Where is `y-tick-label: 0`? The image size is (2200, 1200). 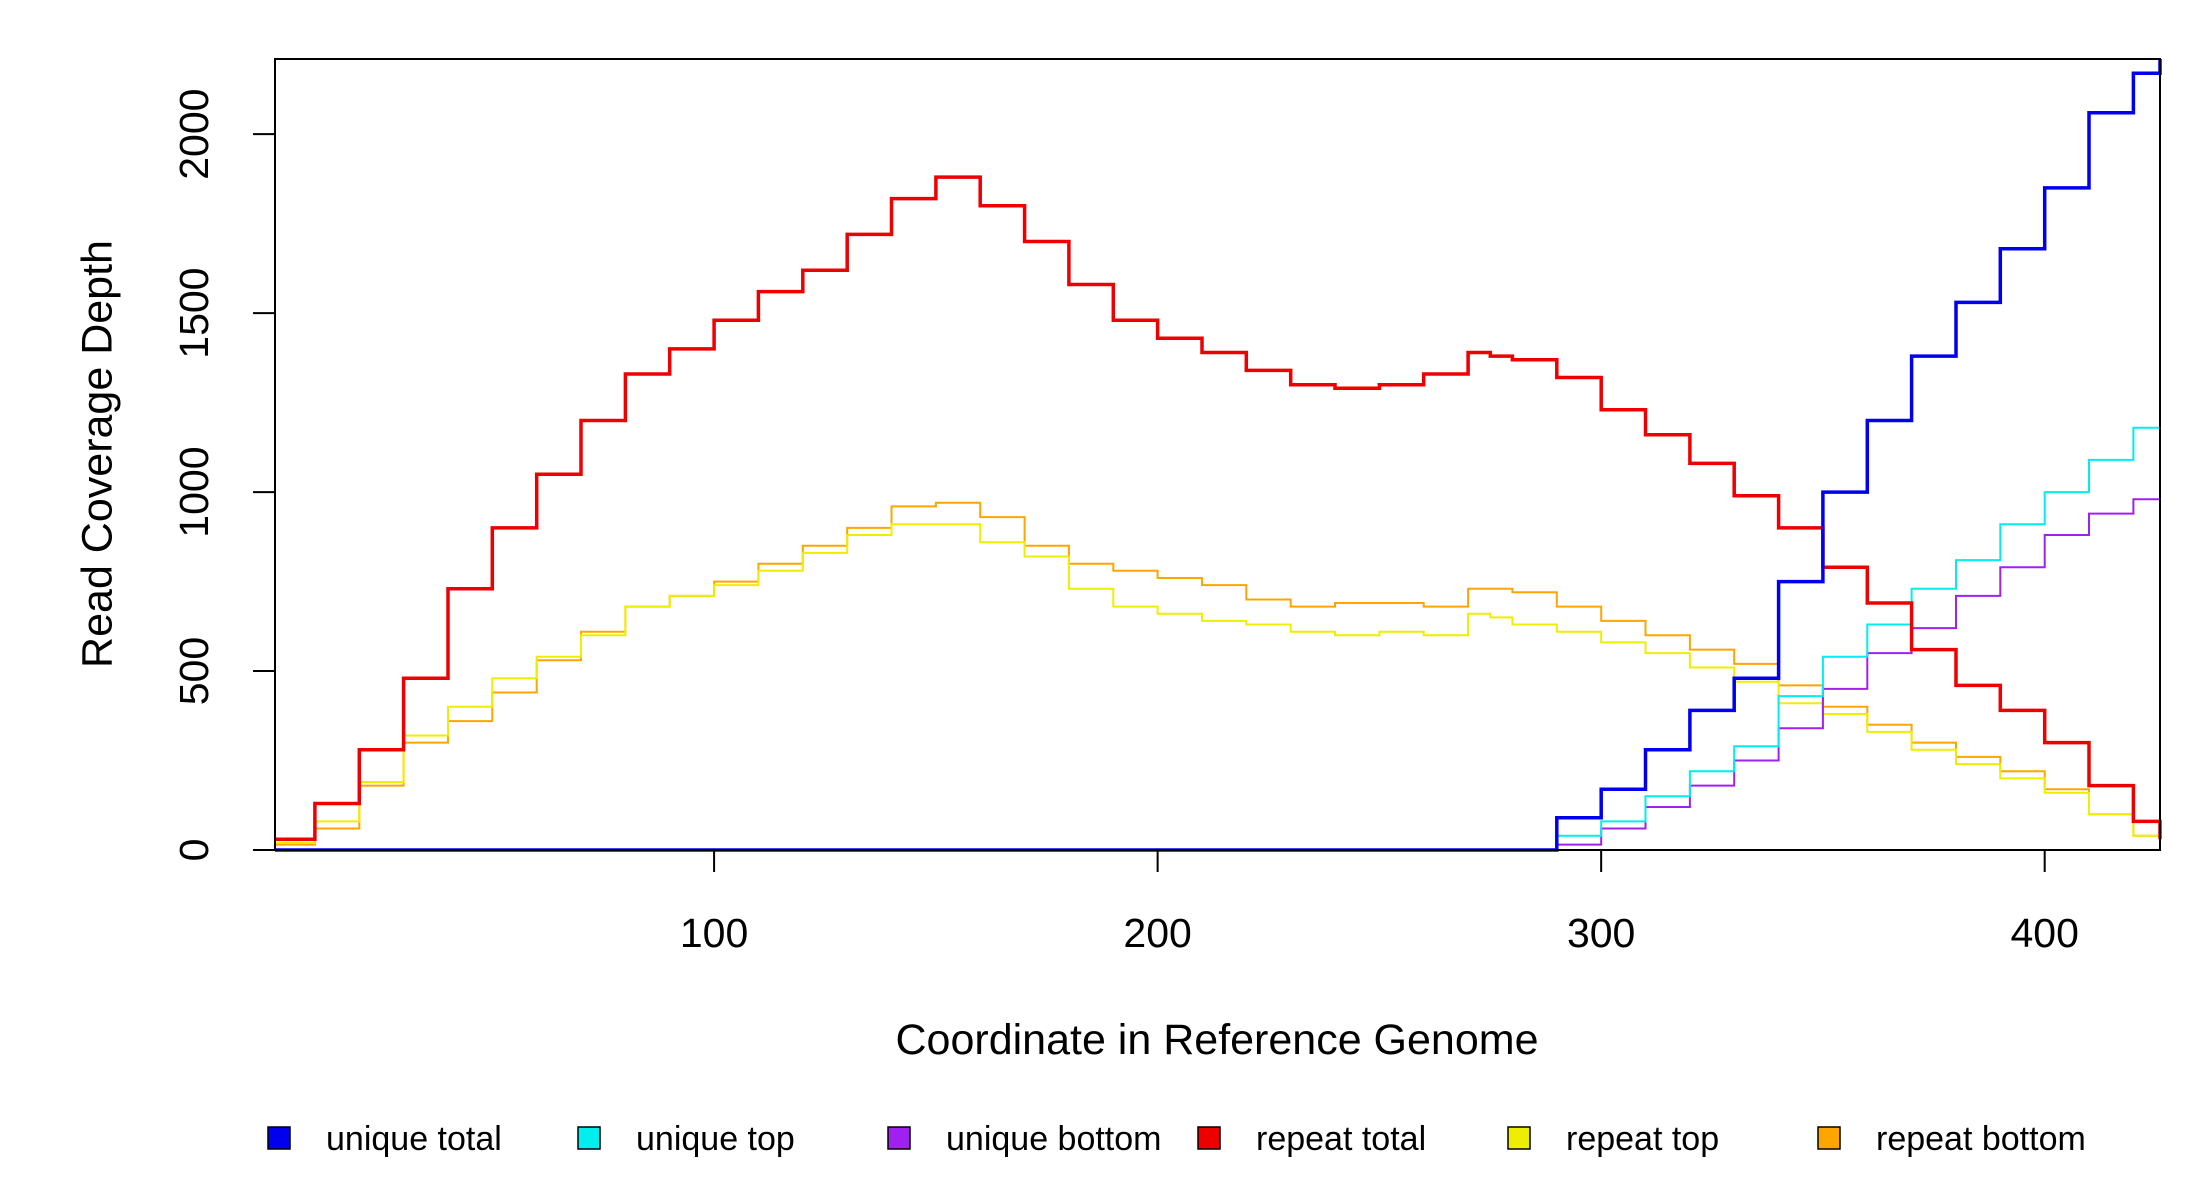 y-tick-label: 0 is located at coordinates (194, 850).